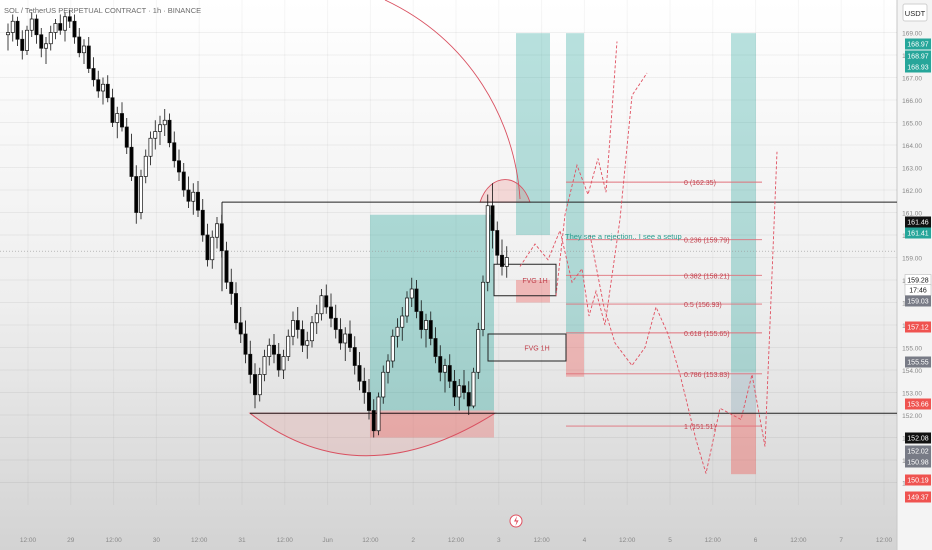  Describe the element at coordinates (707, 241) in the screenshot. I see `fib-label: 0.236 (159.79)` at that location.